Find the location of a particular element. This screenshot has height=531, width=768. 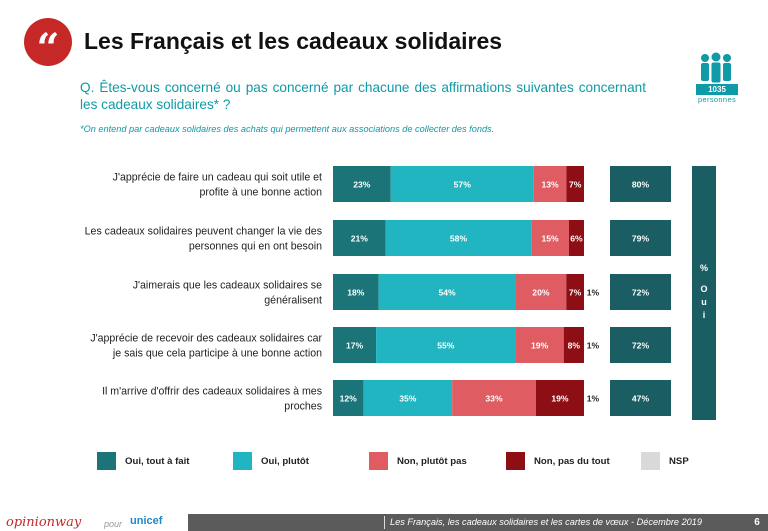

bar-value-label: 57% is located at coordinates (463, 185).